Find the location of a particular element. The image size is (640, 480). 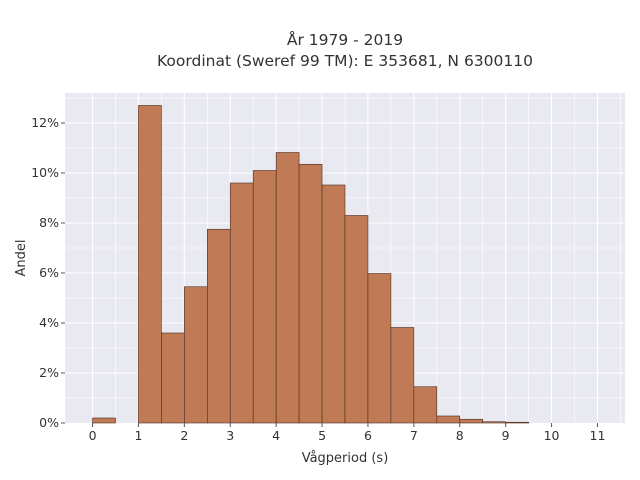

x-tick-label: 3 is located at coordinates (230, 435).